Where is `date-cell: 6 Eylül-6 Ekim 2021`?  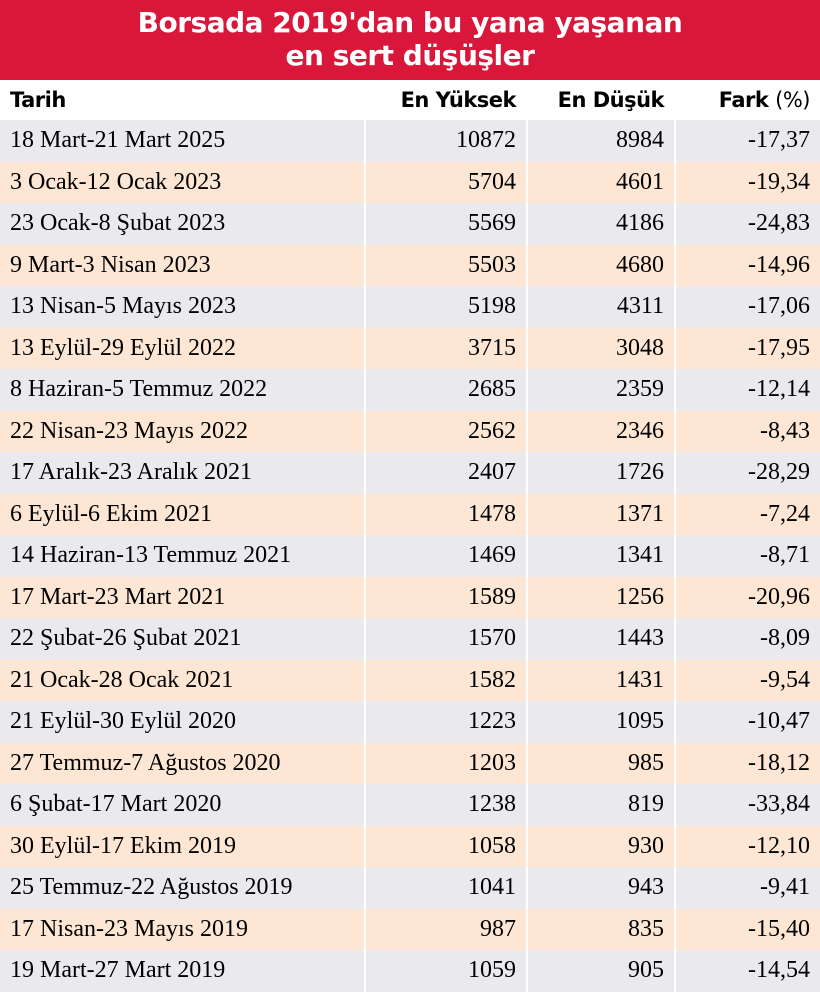 date-cell: 6 Eylül-6 Ekim 2021 is located at coordinates (182, 514).